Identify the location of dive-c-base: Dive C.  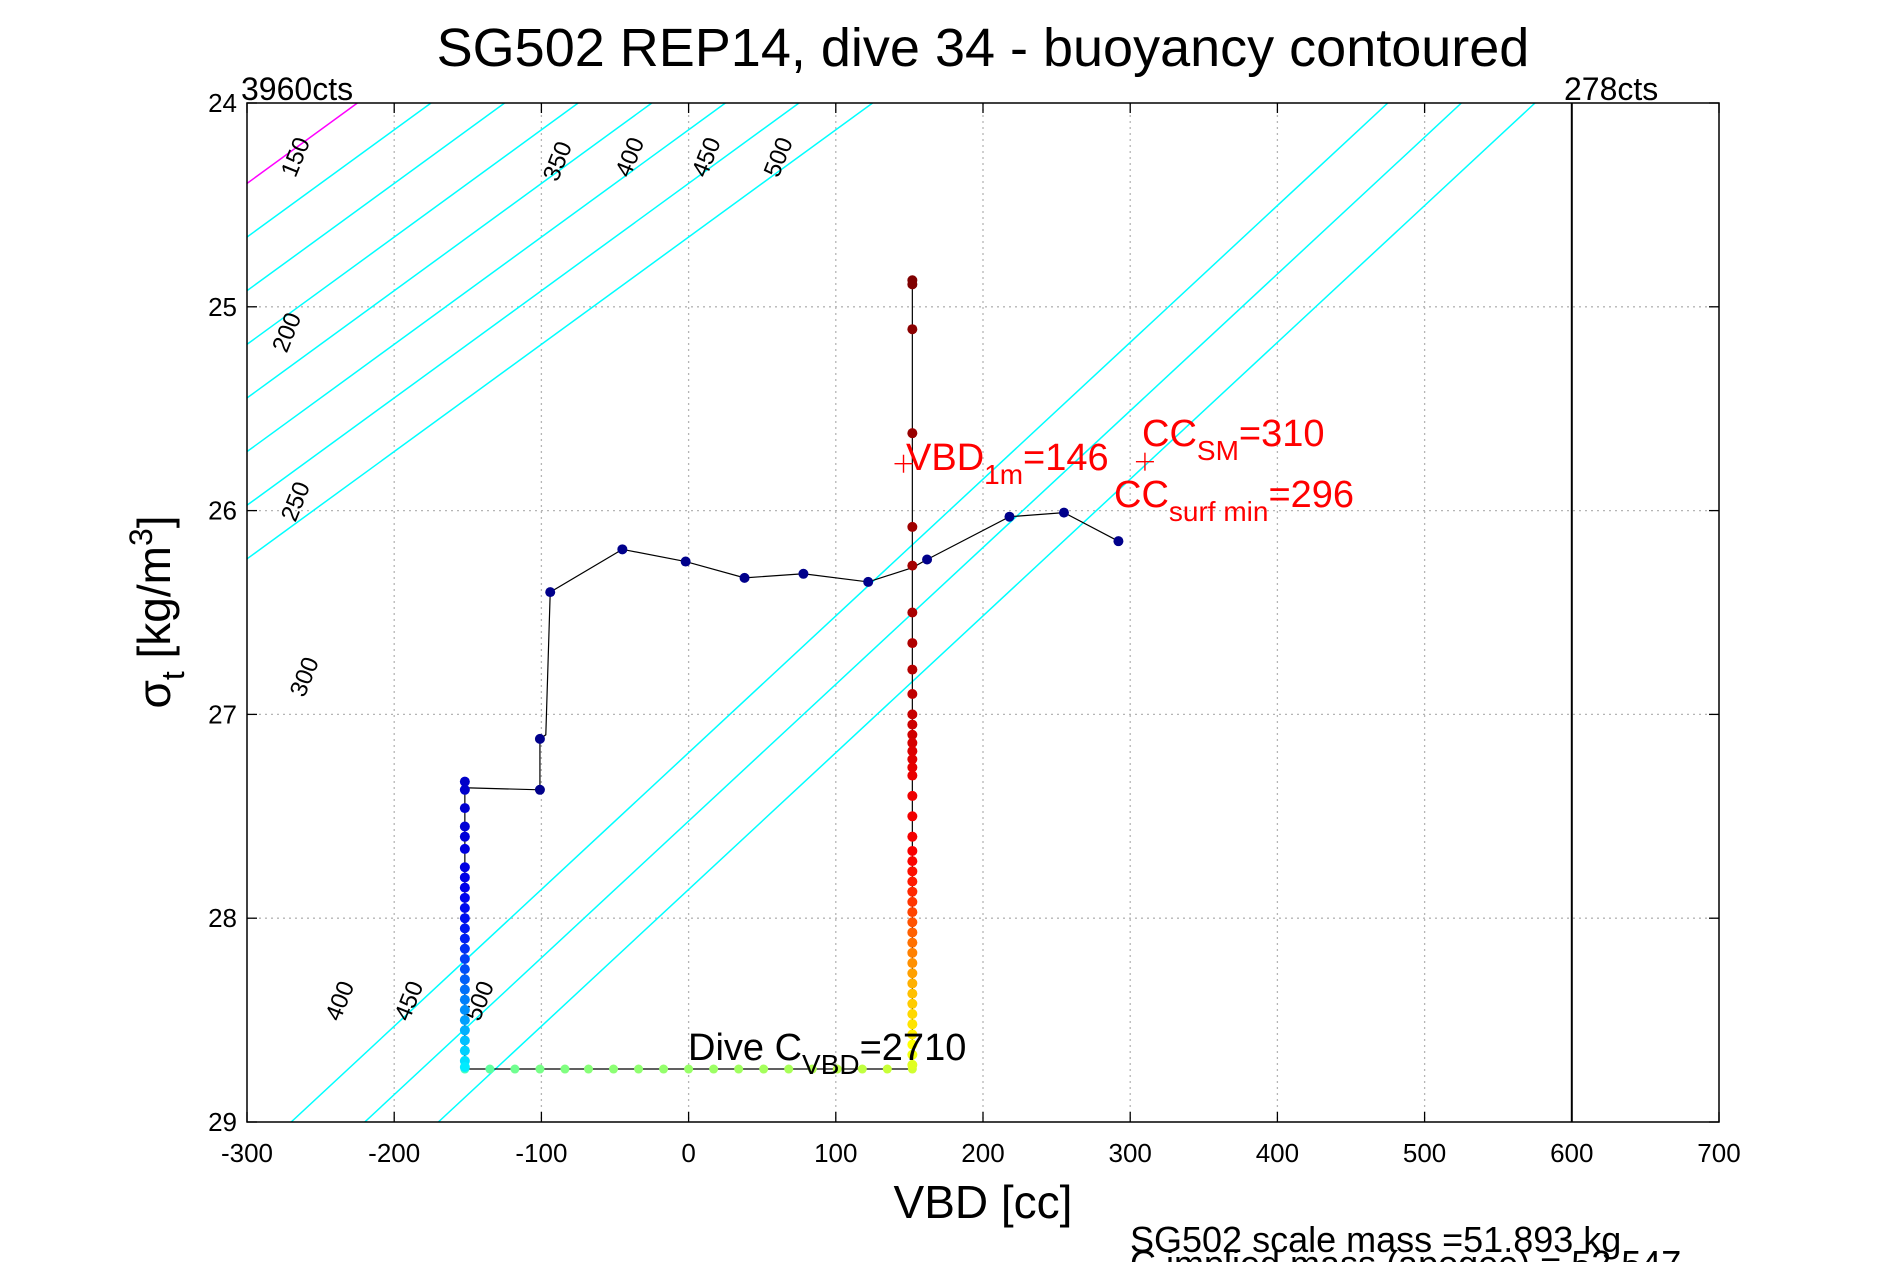
(745, 1048).